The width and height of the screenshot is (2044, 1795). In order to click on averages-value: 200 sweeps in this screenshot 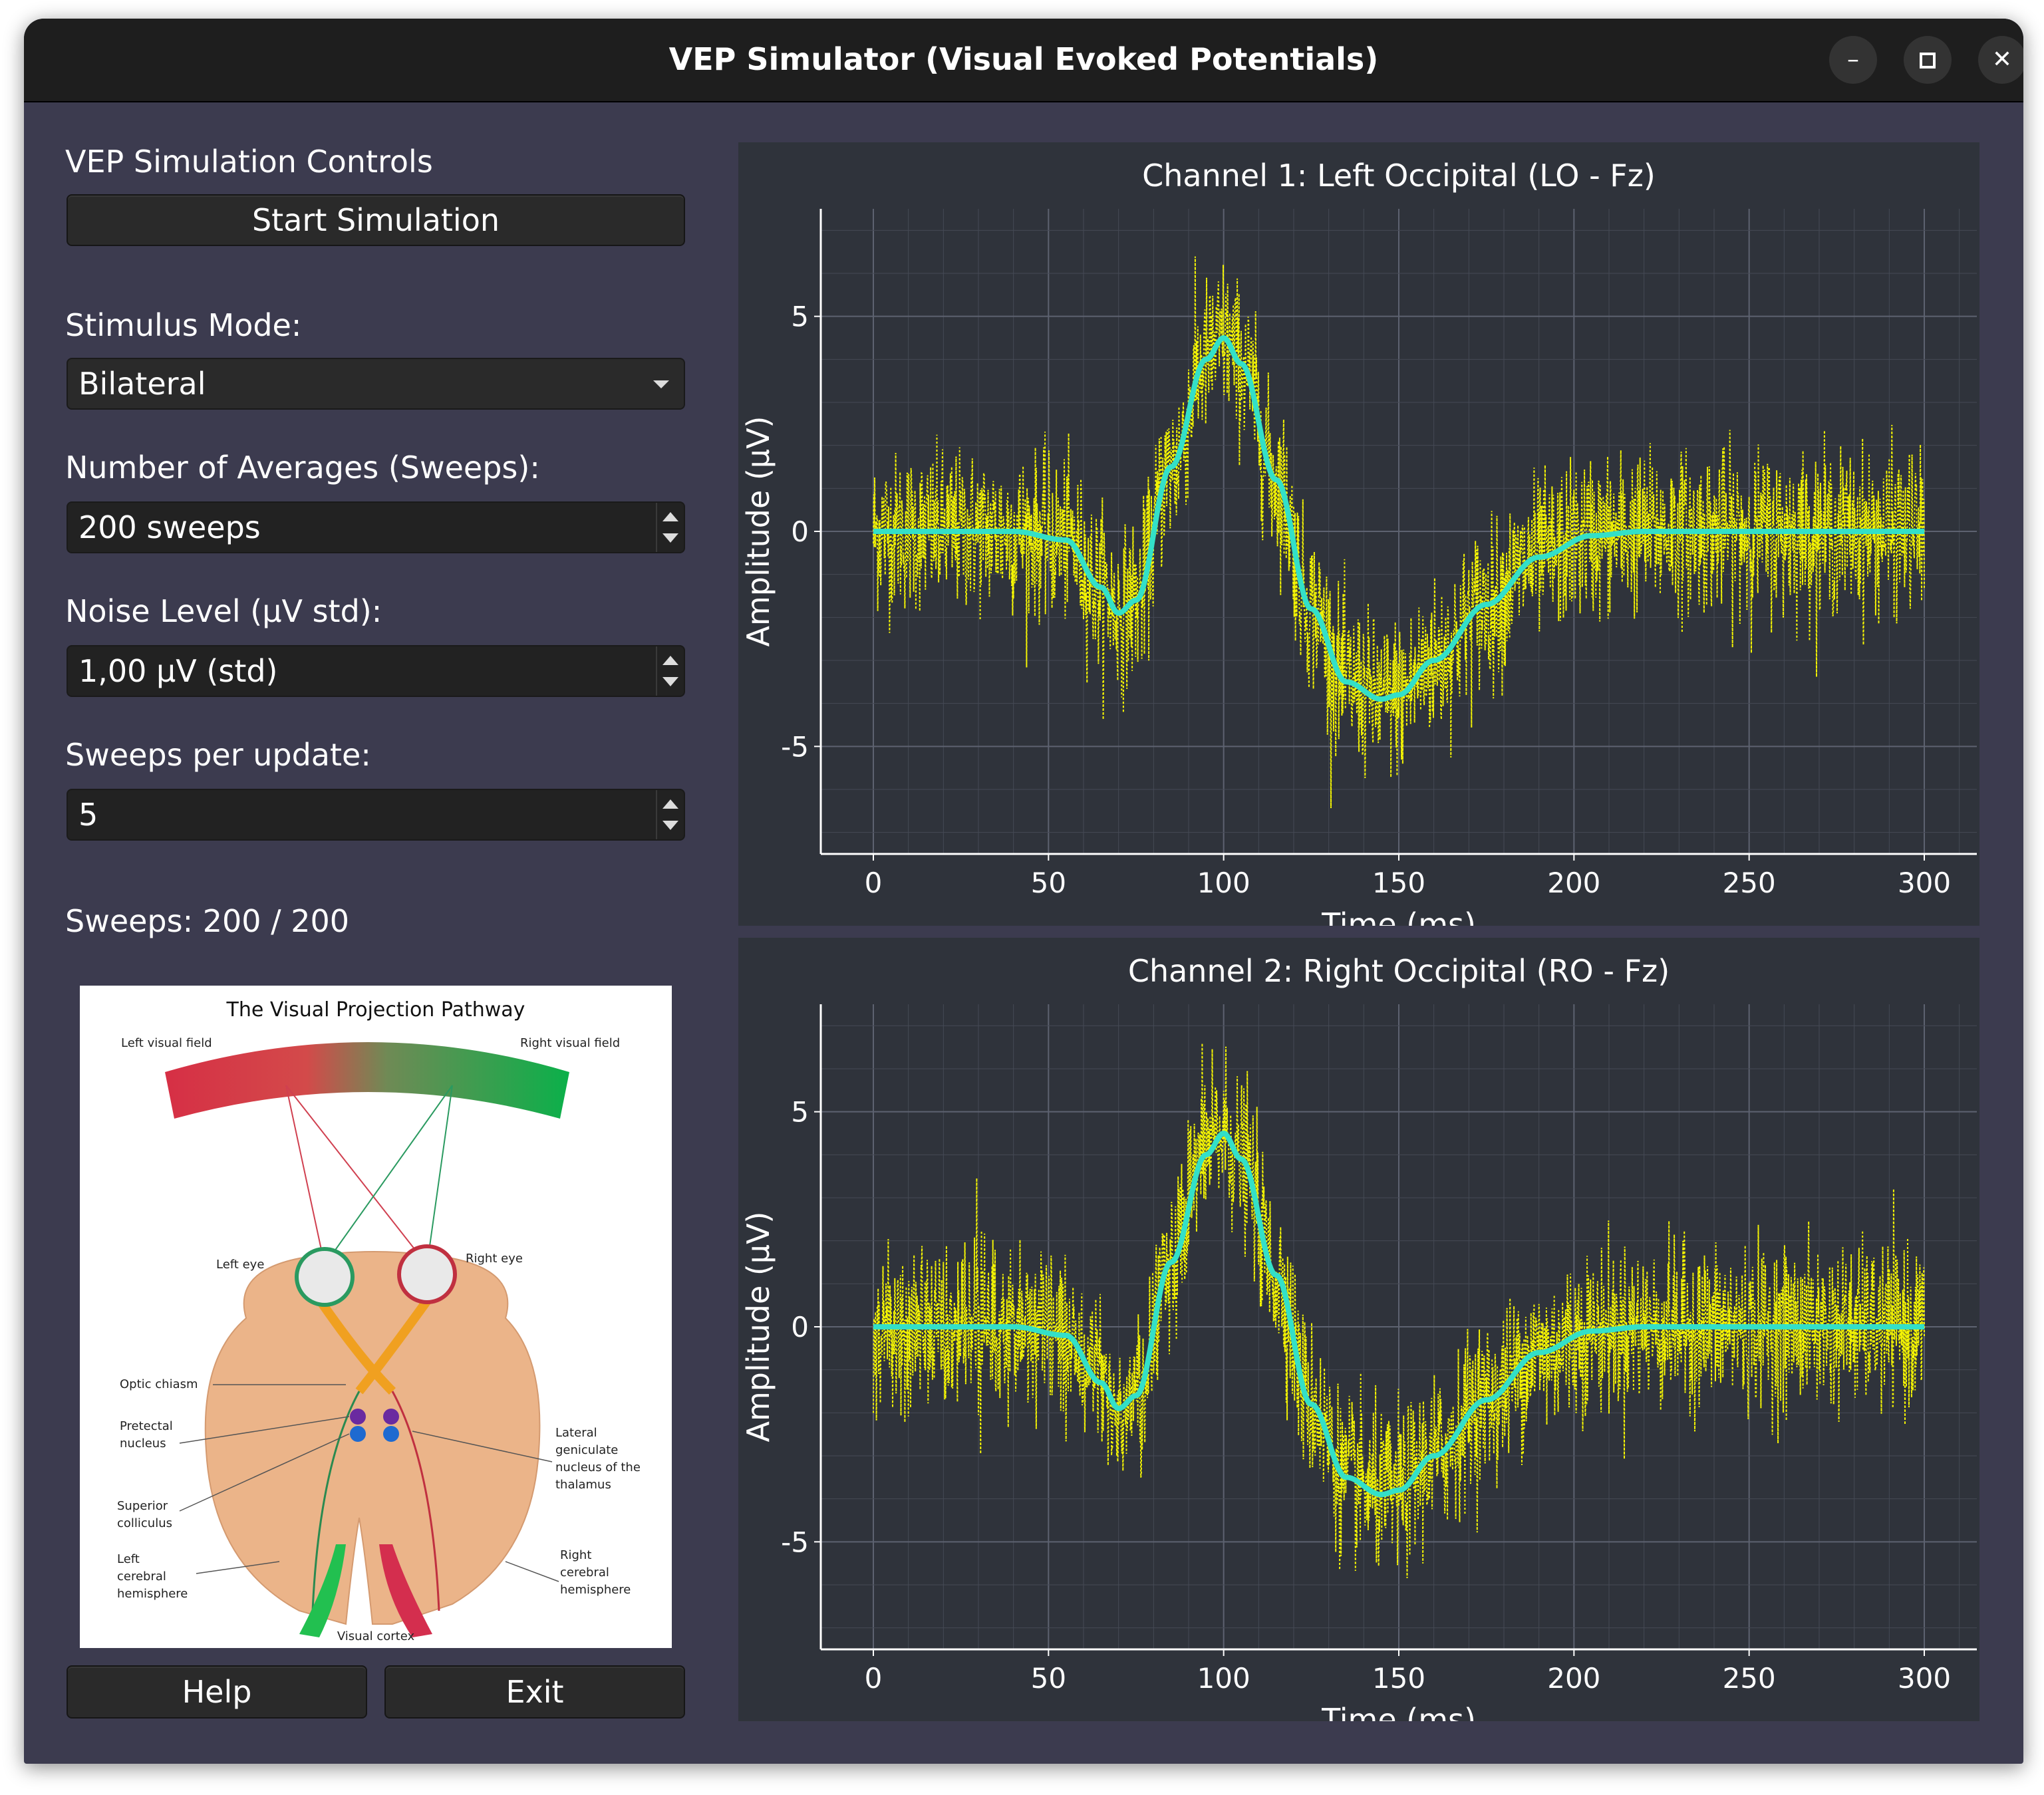, I will do `click(169, 527)`.